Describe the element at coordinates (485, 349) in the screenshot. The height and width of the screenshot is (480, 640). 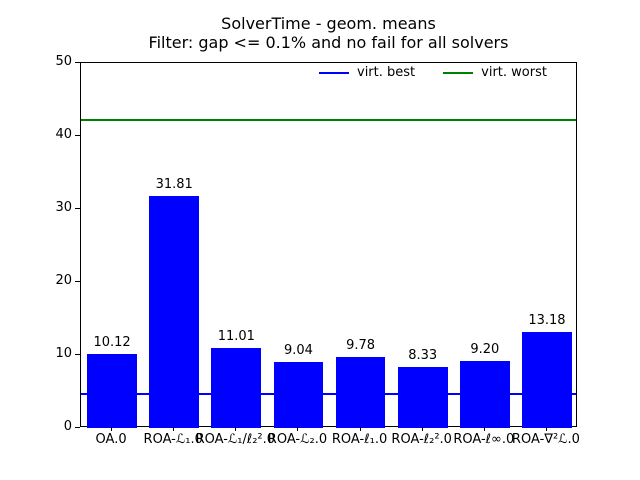
I see `bar-value-label: 9.20` at that location.